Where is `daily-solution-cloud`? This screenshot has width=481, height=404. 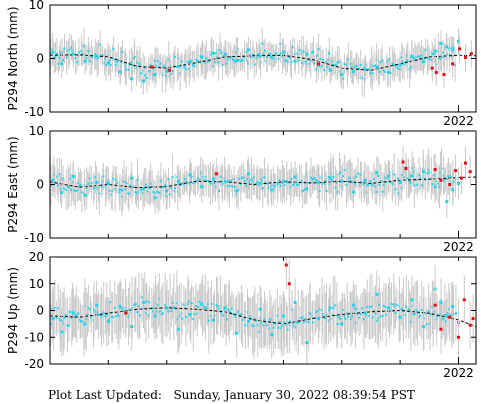 daily-solution-cloud is located at coordinates (253, 63).